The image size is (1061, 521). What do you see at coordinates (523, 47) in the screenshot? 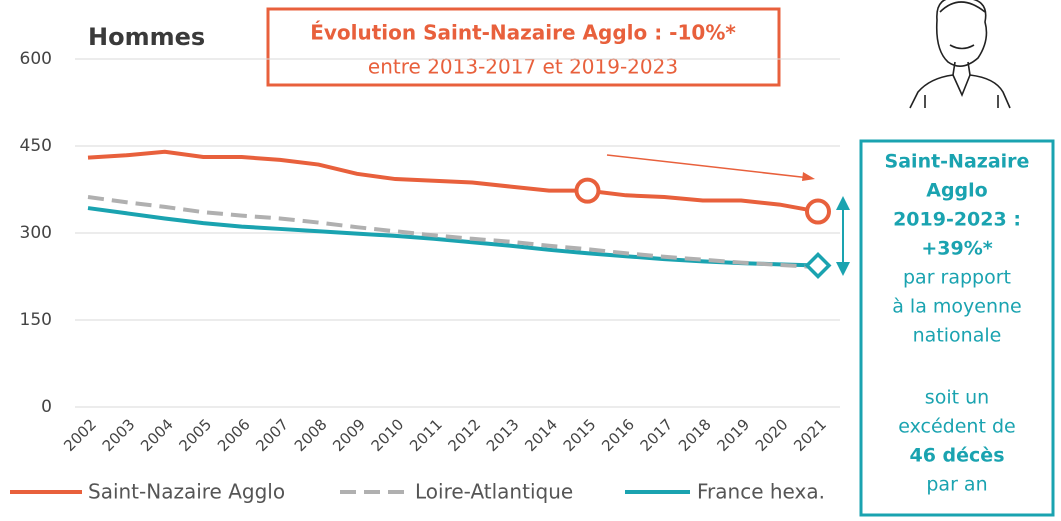
I see `annotation-box` at bounding box center [523, 47].